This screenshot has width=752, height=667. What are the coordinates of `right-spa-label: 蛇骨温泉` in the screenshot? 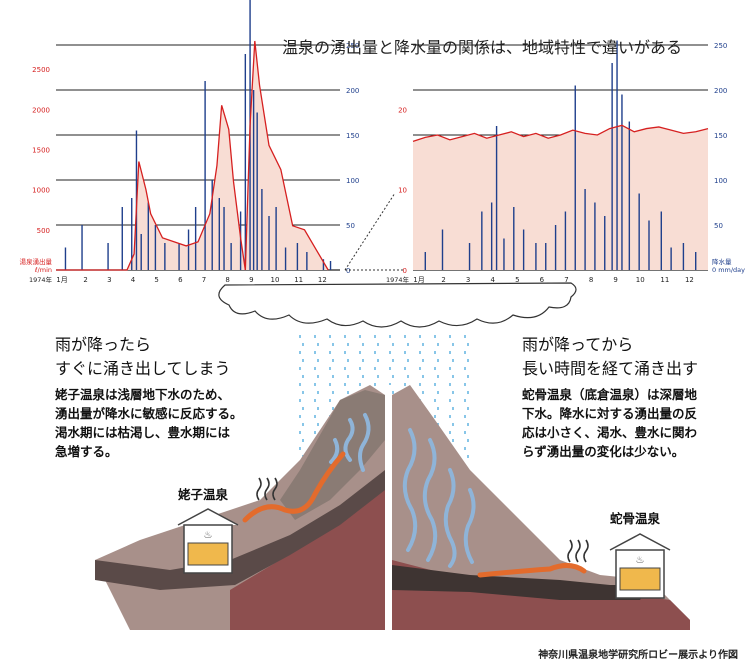 It's located at (635, 518).